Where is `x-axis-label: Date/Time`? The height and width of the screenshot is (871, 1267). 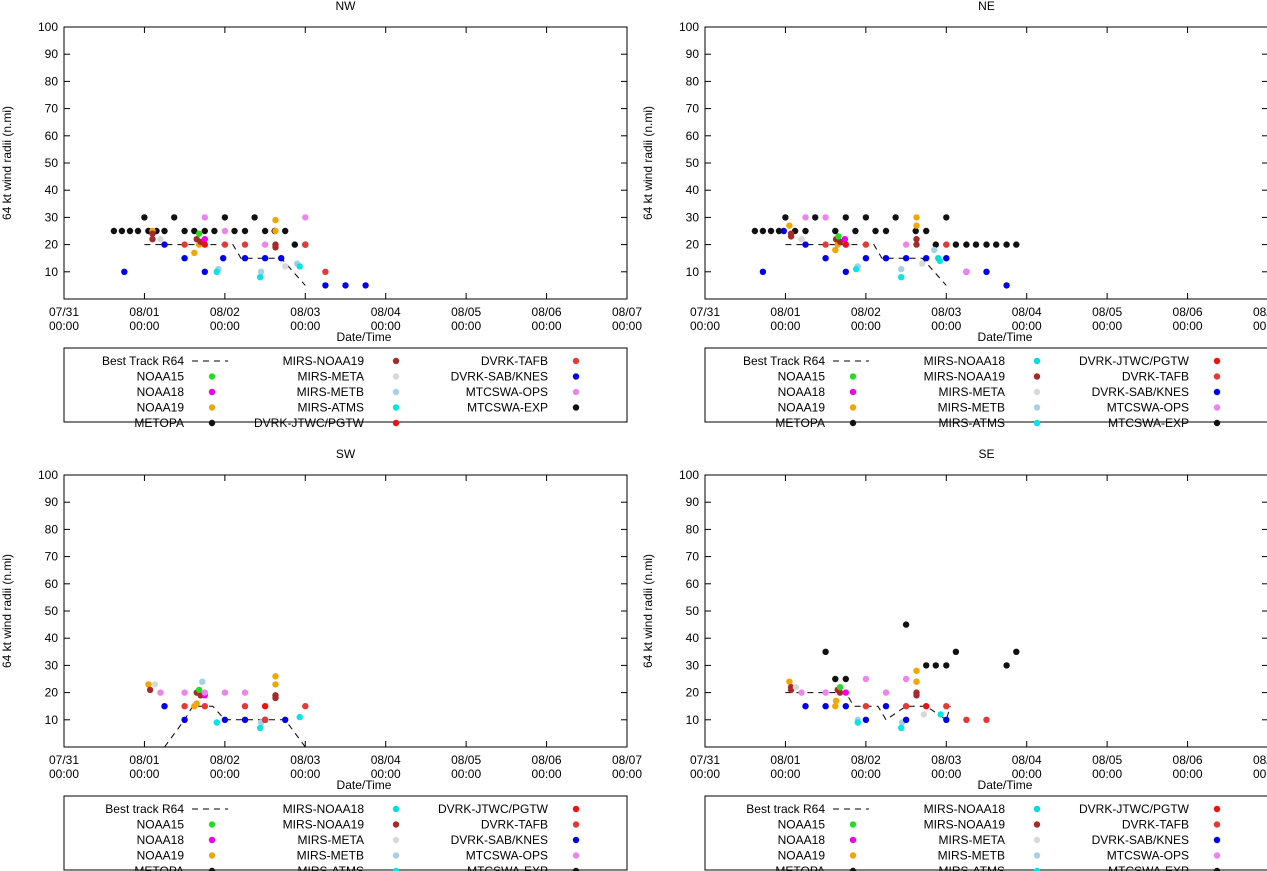
x-axis-label: Date/Time is located at coordinates (1005, 337).